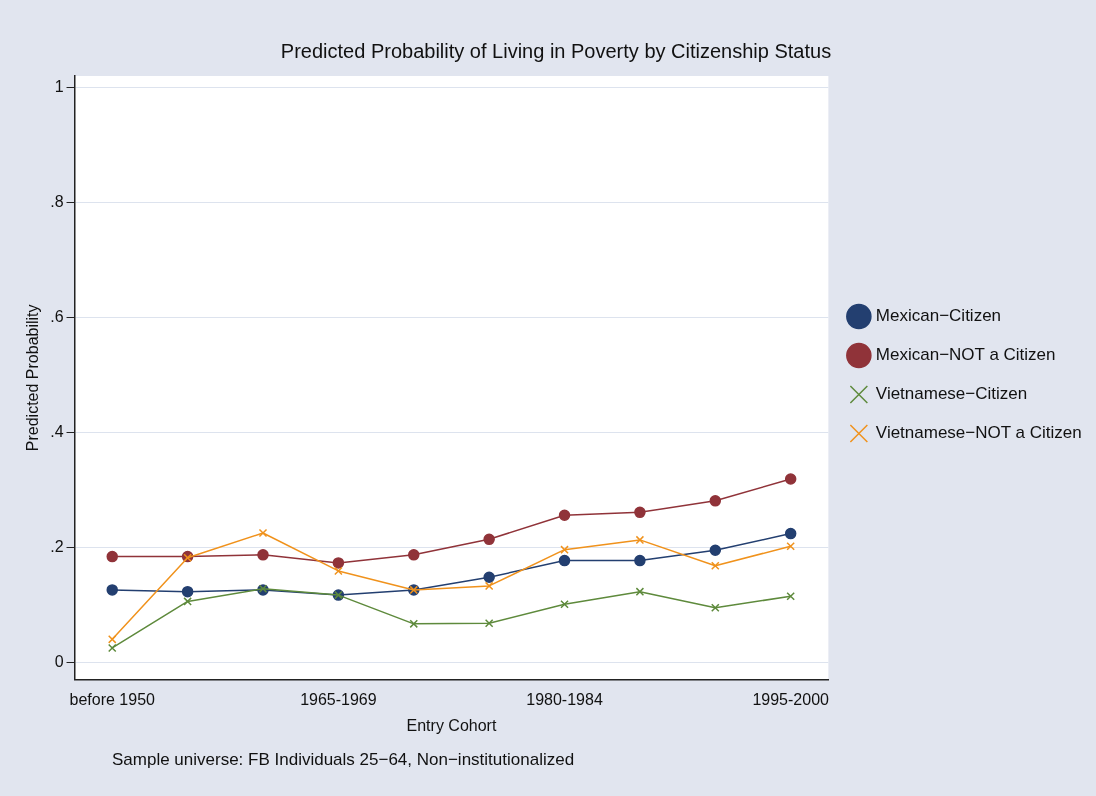 The width and height of the screenshot is (1096, 796). I want to click on y-tick-label: 0, so click(59, 661).